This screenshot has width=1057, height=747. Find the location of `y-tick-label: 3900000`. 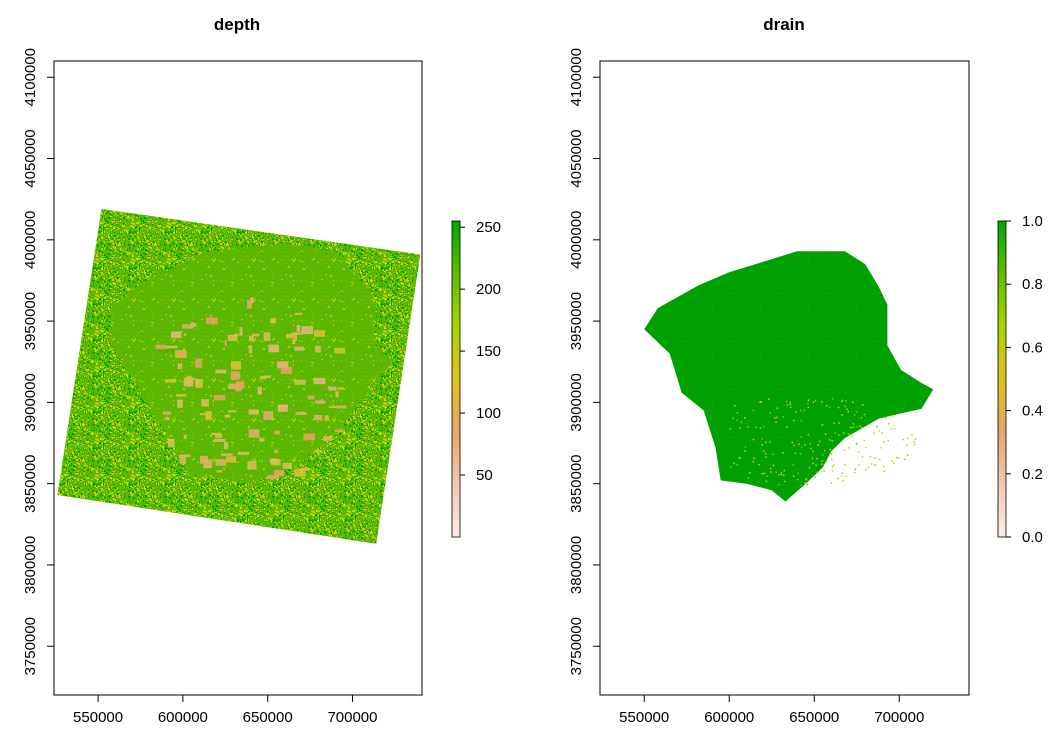

y-tick-label: 3900000 is located at coordinates (30, 402).